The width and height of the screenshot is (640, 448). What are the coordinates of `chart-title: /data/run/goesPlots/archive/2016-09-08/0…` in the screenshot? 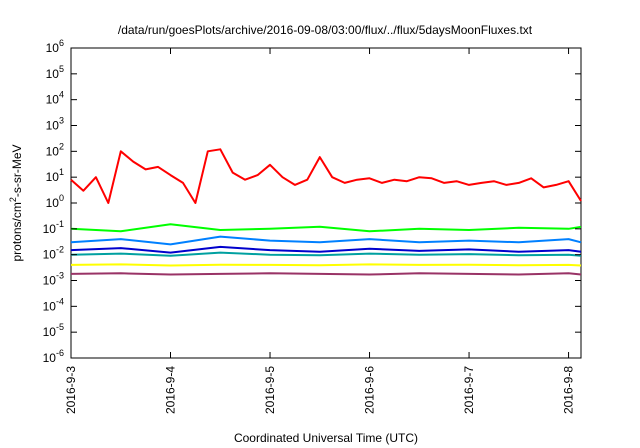 It's located at (325, 30).